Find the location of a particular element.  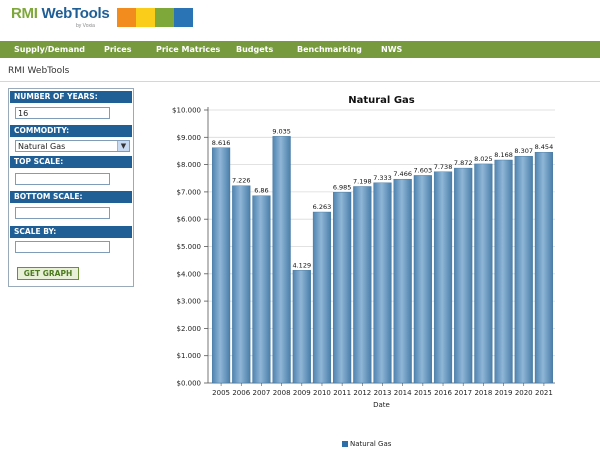

bar-2021 is located at coordinates (543, 268).